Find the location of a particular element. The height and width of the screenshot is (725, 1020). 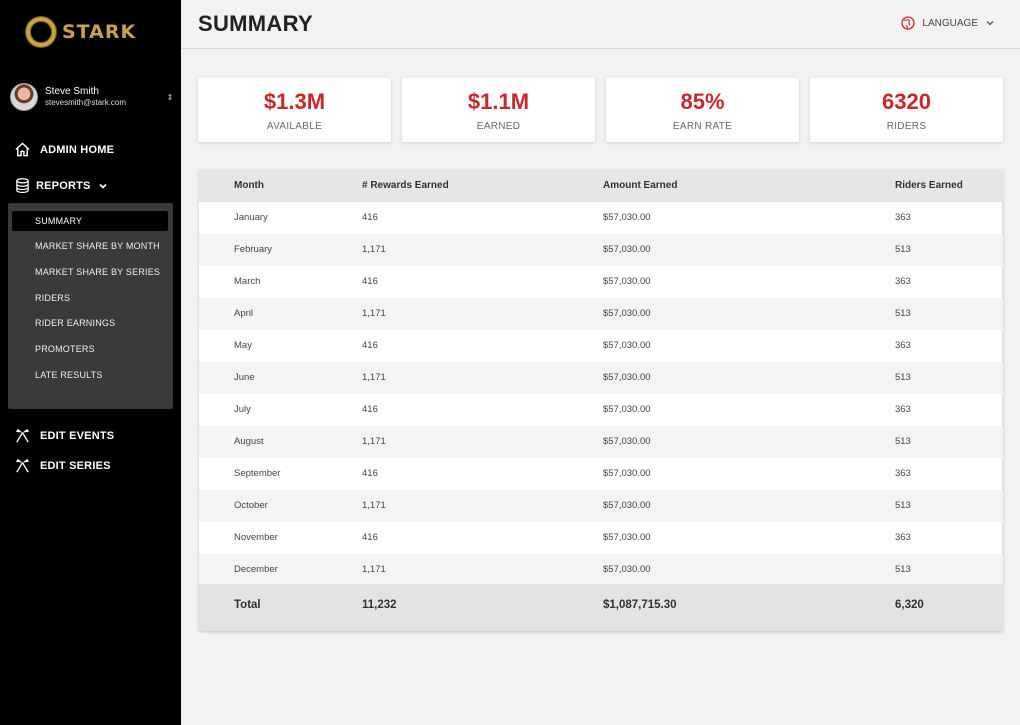

column-header-amount-earned: Amount Earned is located at coordinates (640, 185).